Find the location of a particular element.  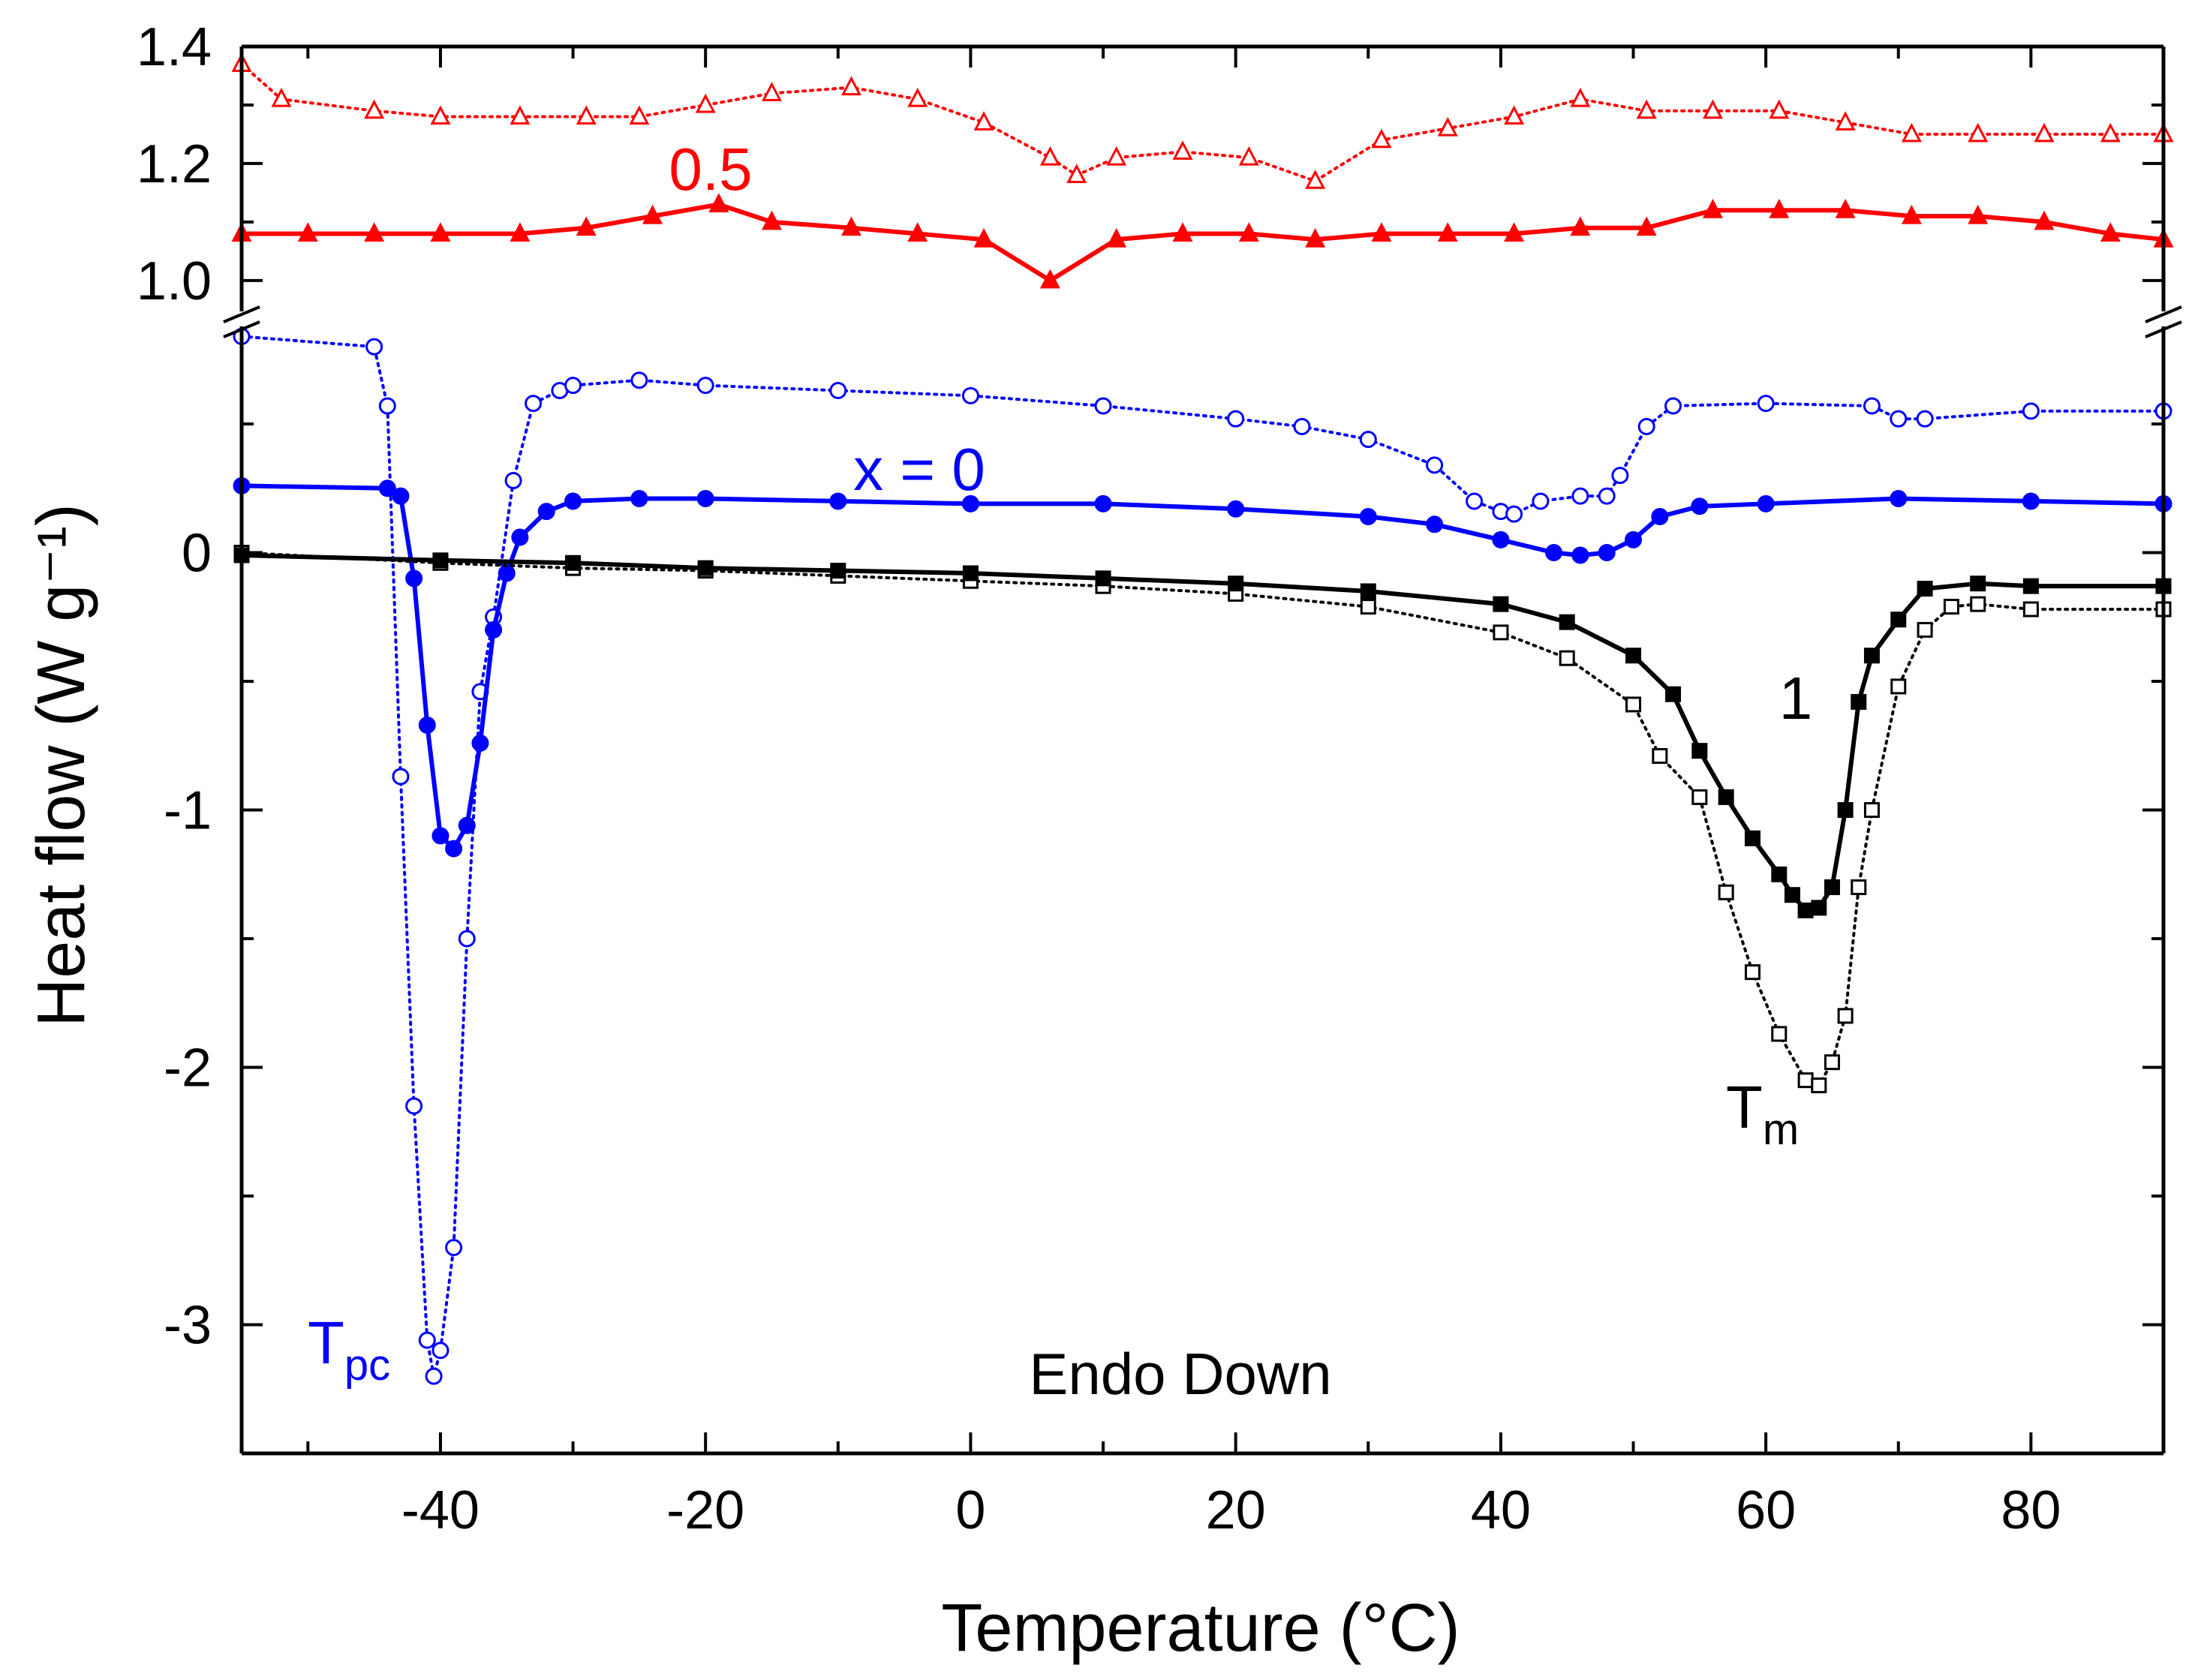

y-upper-tick-label-0: 1.0 is located at coordinates (174, 281).